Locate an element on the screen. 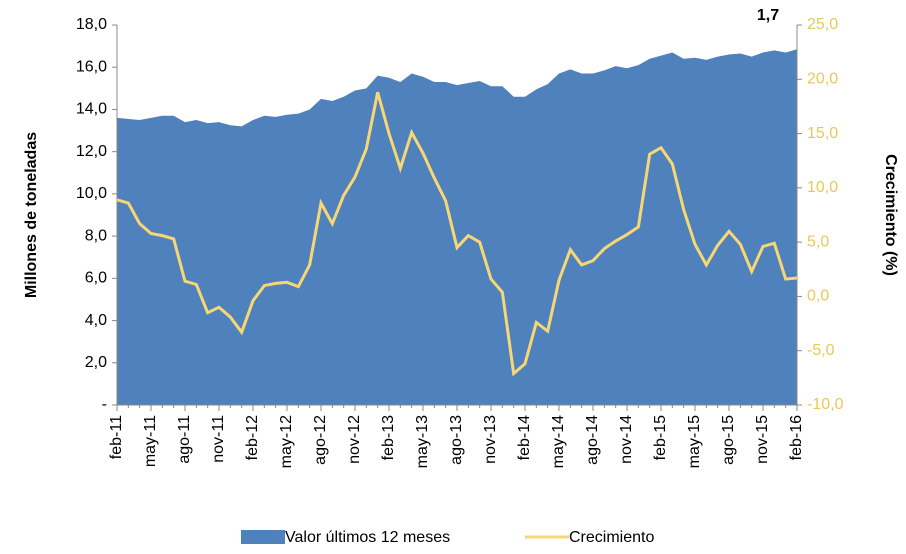 The width and height of the screenshot is (906, 554). y2-tick-label: 15,0 is located at coordinates (822, 133).